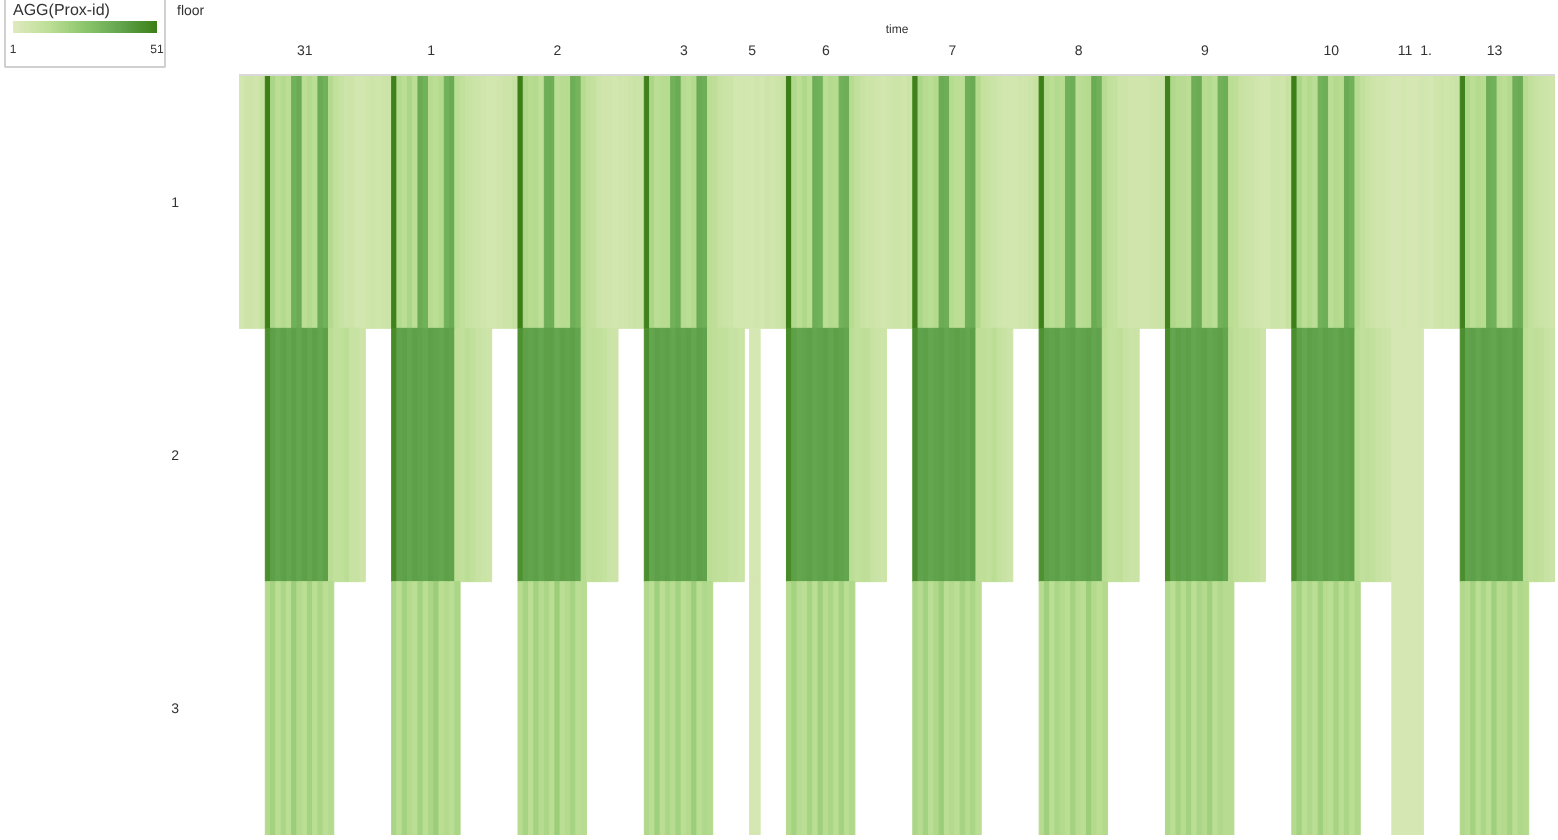  I want to click on color-bar-title: AGG(Prox-id), so click(62, 10).